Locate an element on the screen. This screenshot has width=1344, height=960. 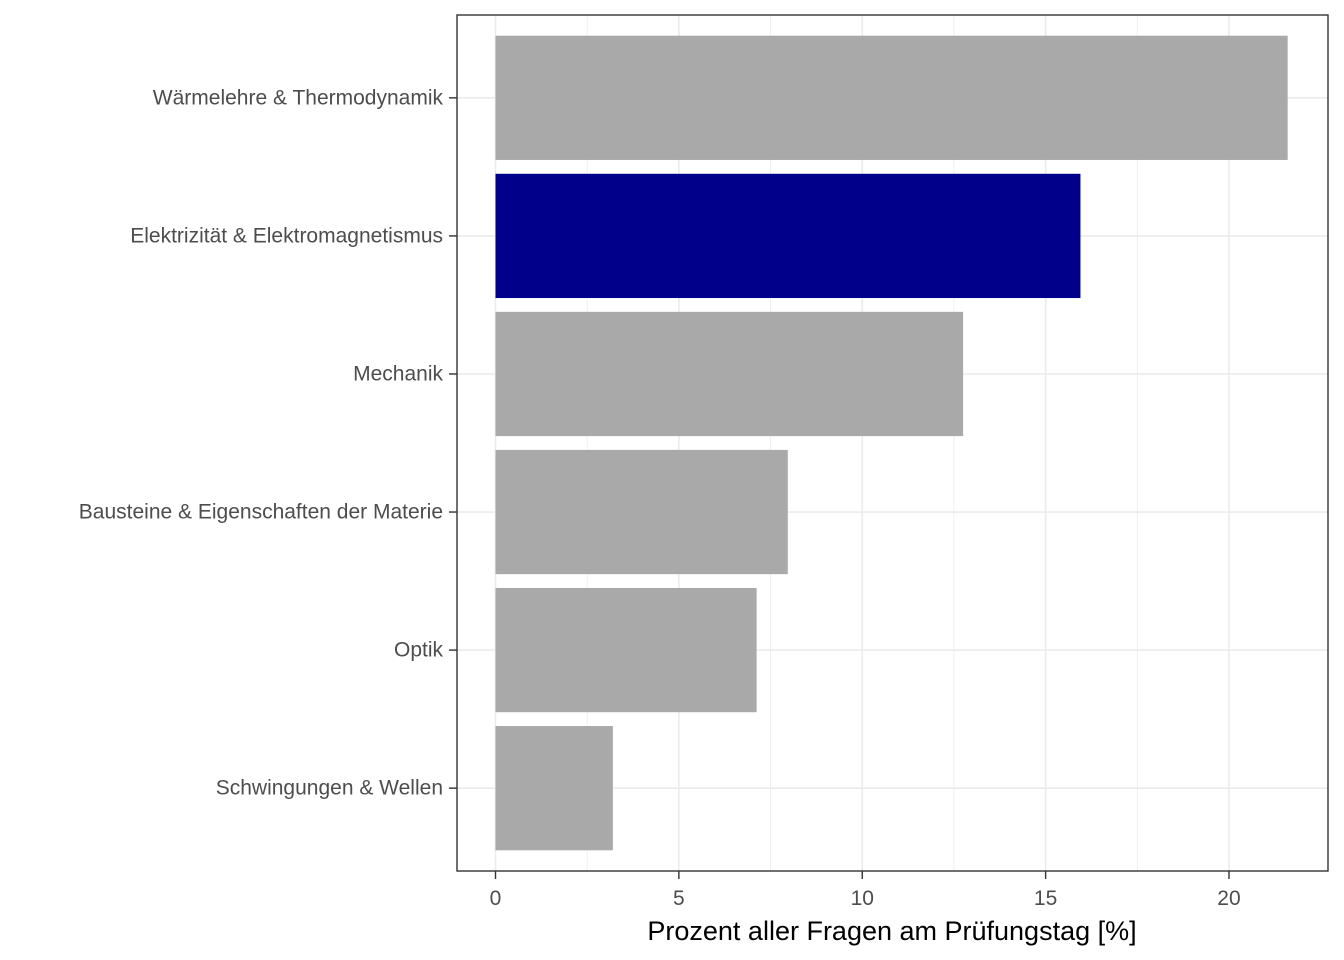
y-tick-label: Schwingungen & Wellen is located at coordinates (329, 788).